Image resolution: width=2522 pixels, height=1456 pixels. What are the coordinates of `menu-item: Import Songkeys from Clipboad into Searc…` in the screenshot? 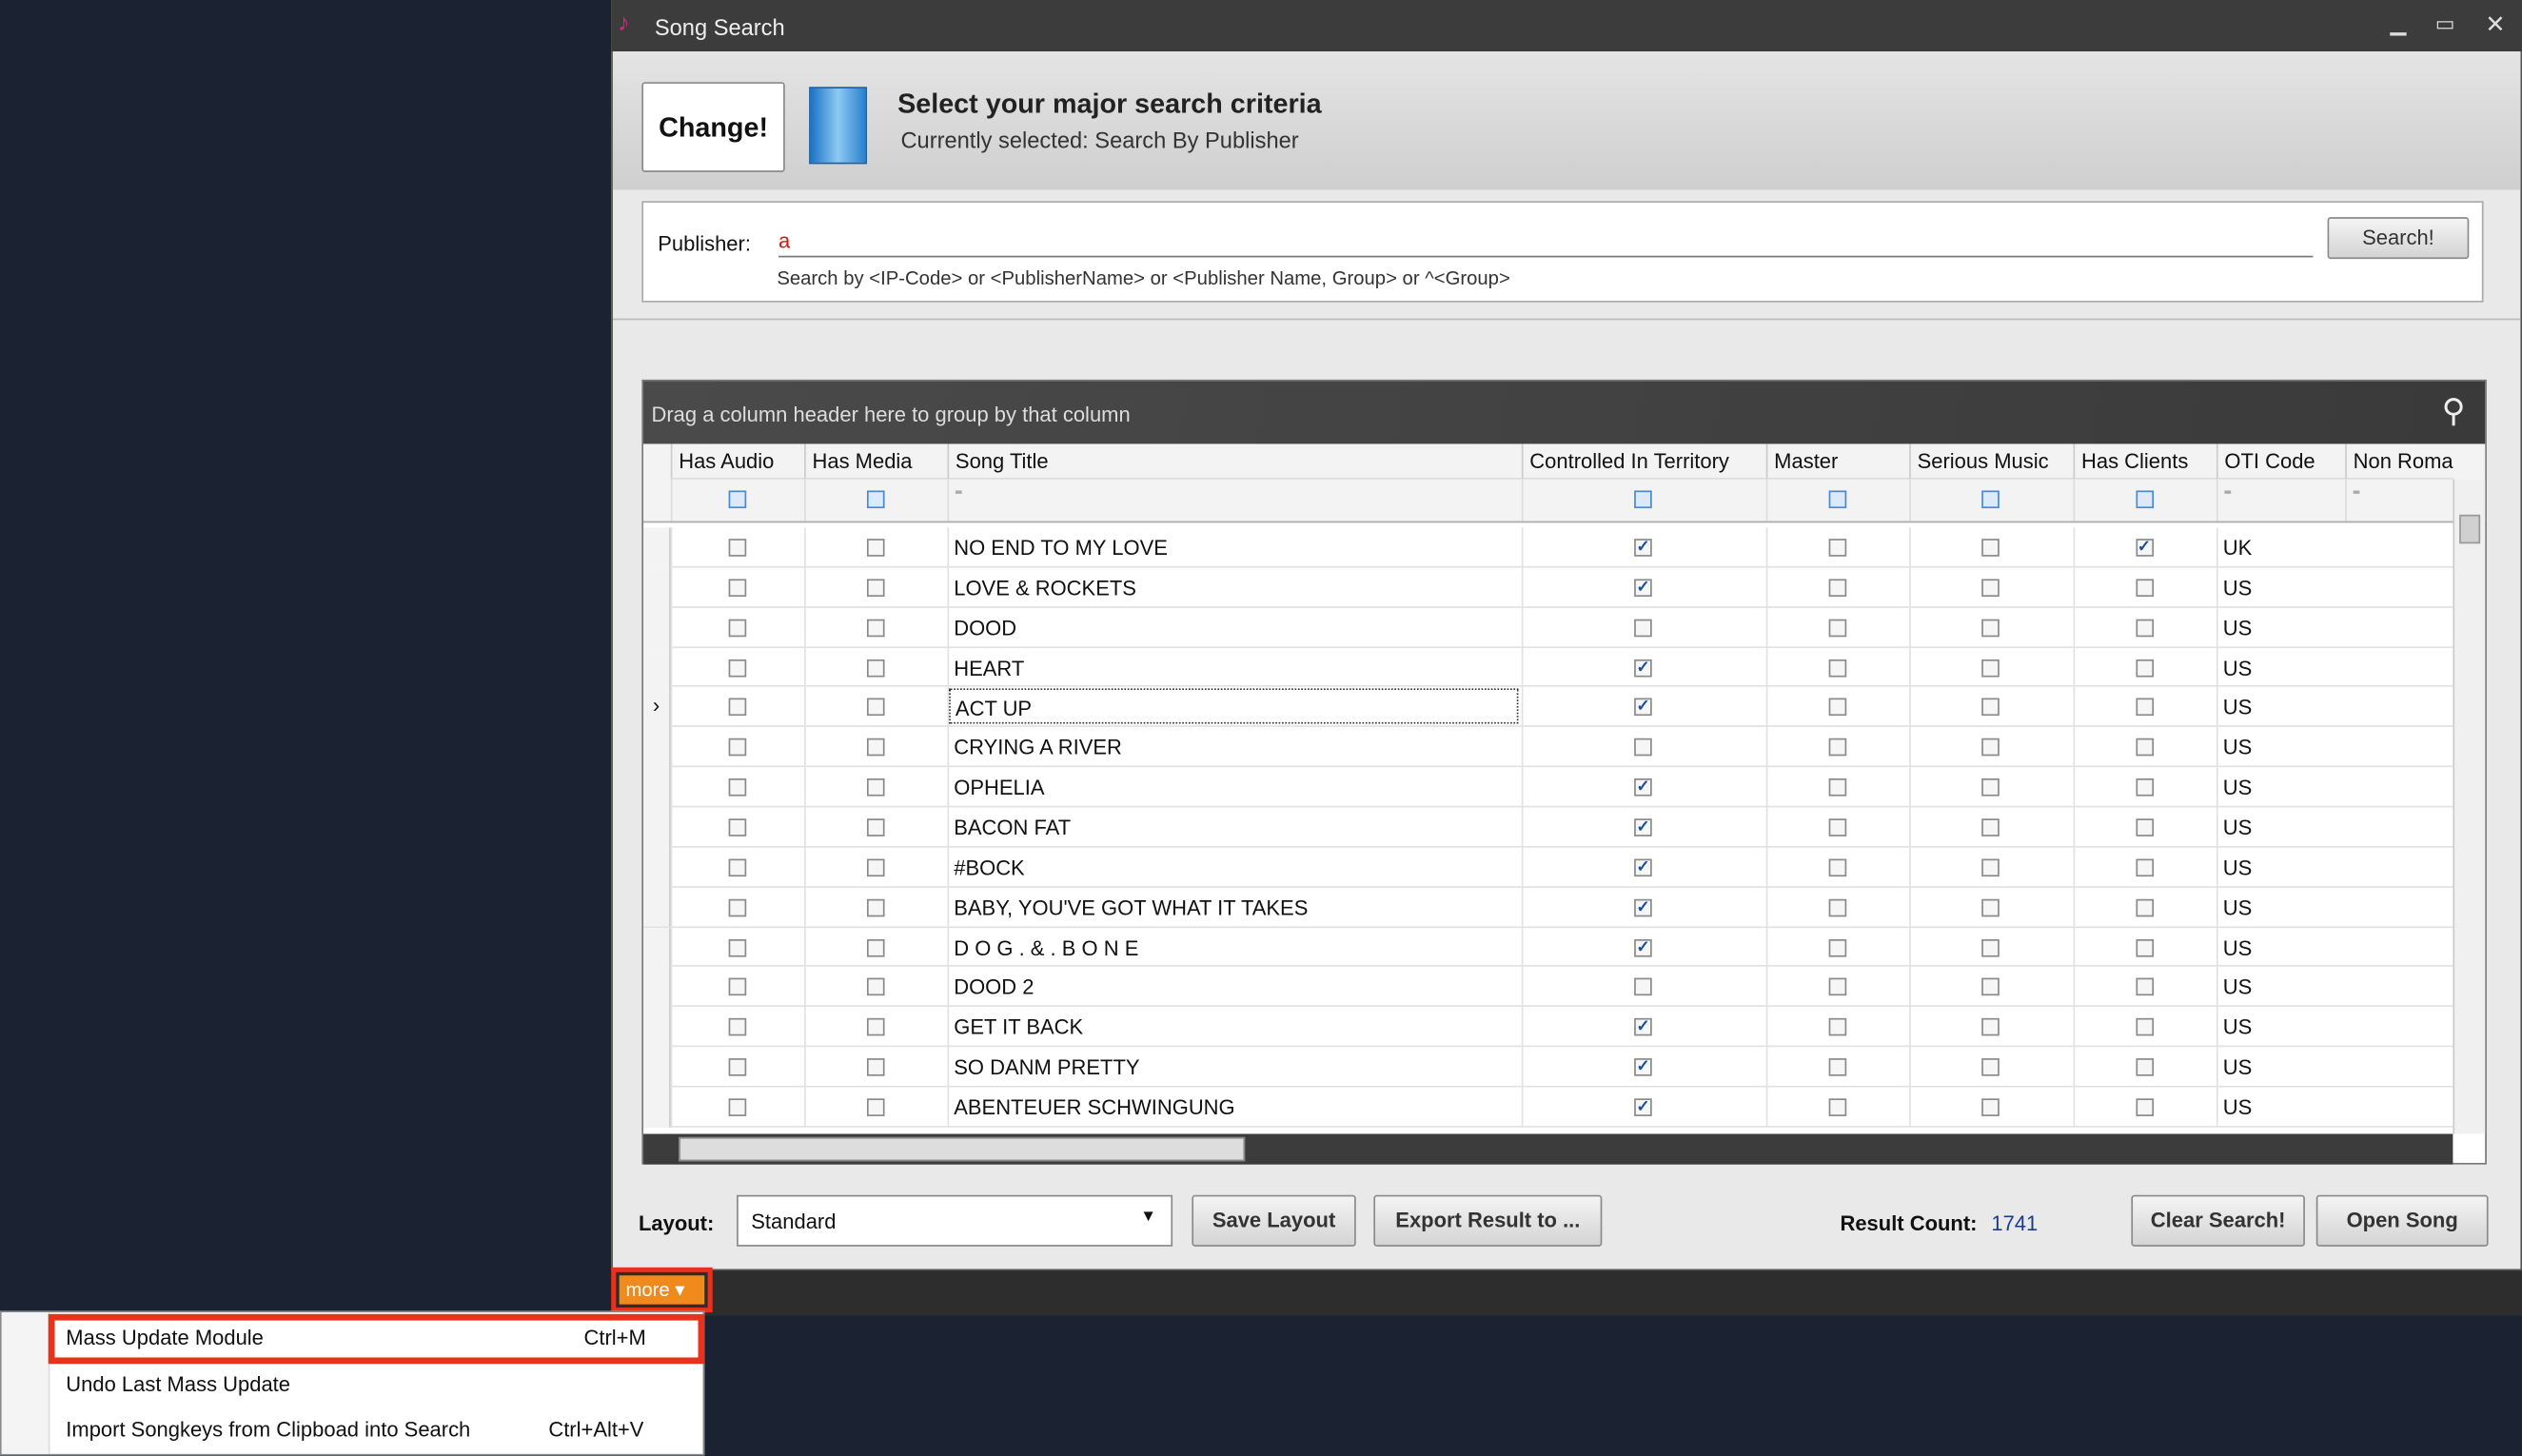 It's located at (268, 1429).